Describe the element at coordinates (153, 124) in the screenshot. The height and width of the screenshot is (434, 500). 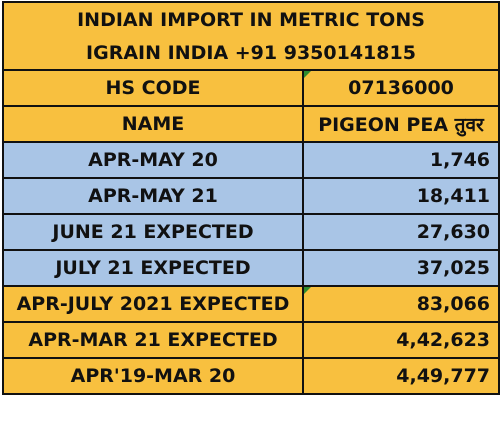
I see `row-label: NAME` at that location.